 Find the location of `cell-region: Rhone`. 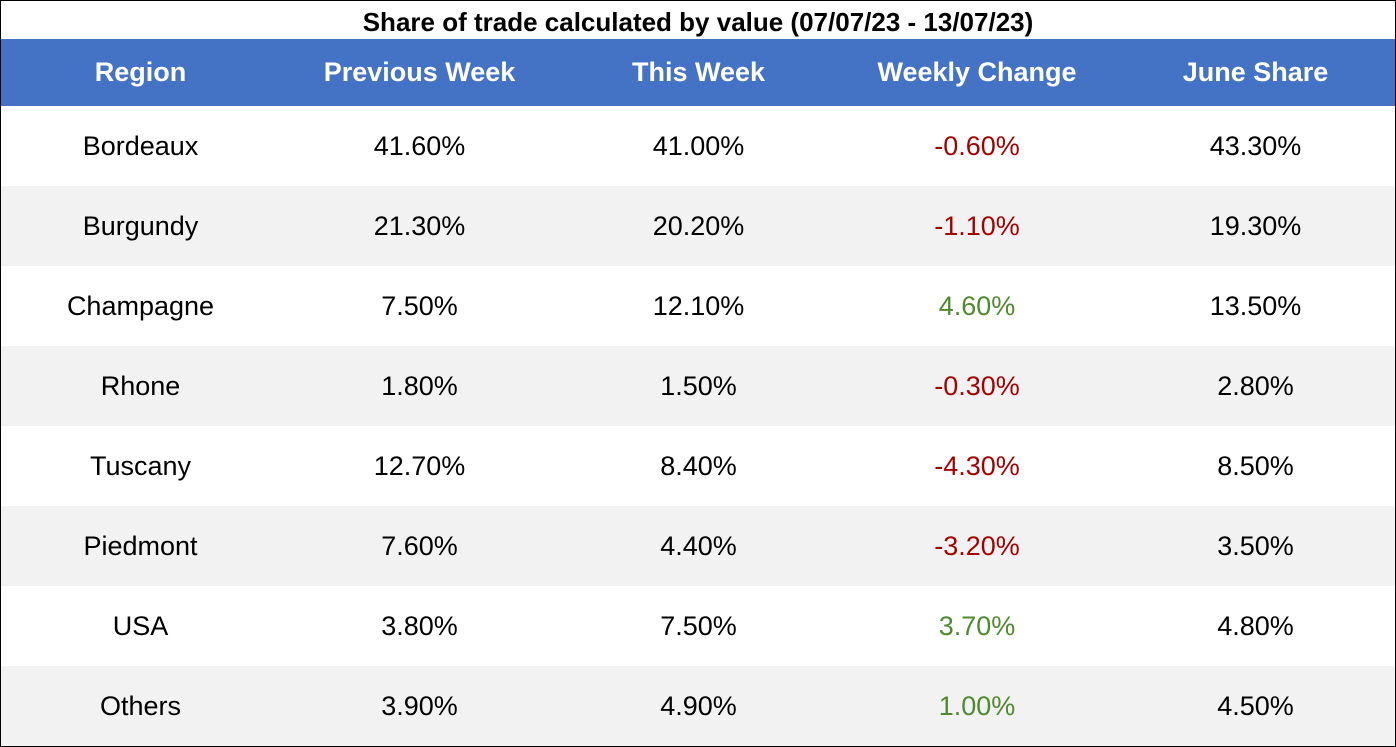

cell-region: Rhone is located at coordinates (140, 386).